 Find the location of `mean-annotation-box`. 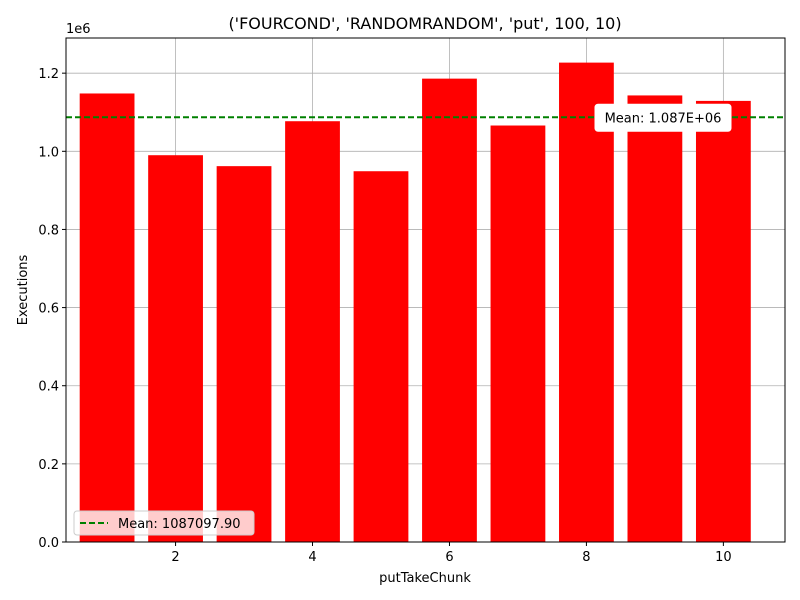

mean-annotation-box is located at coordinates (663, 117).